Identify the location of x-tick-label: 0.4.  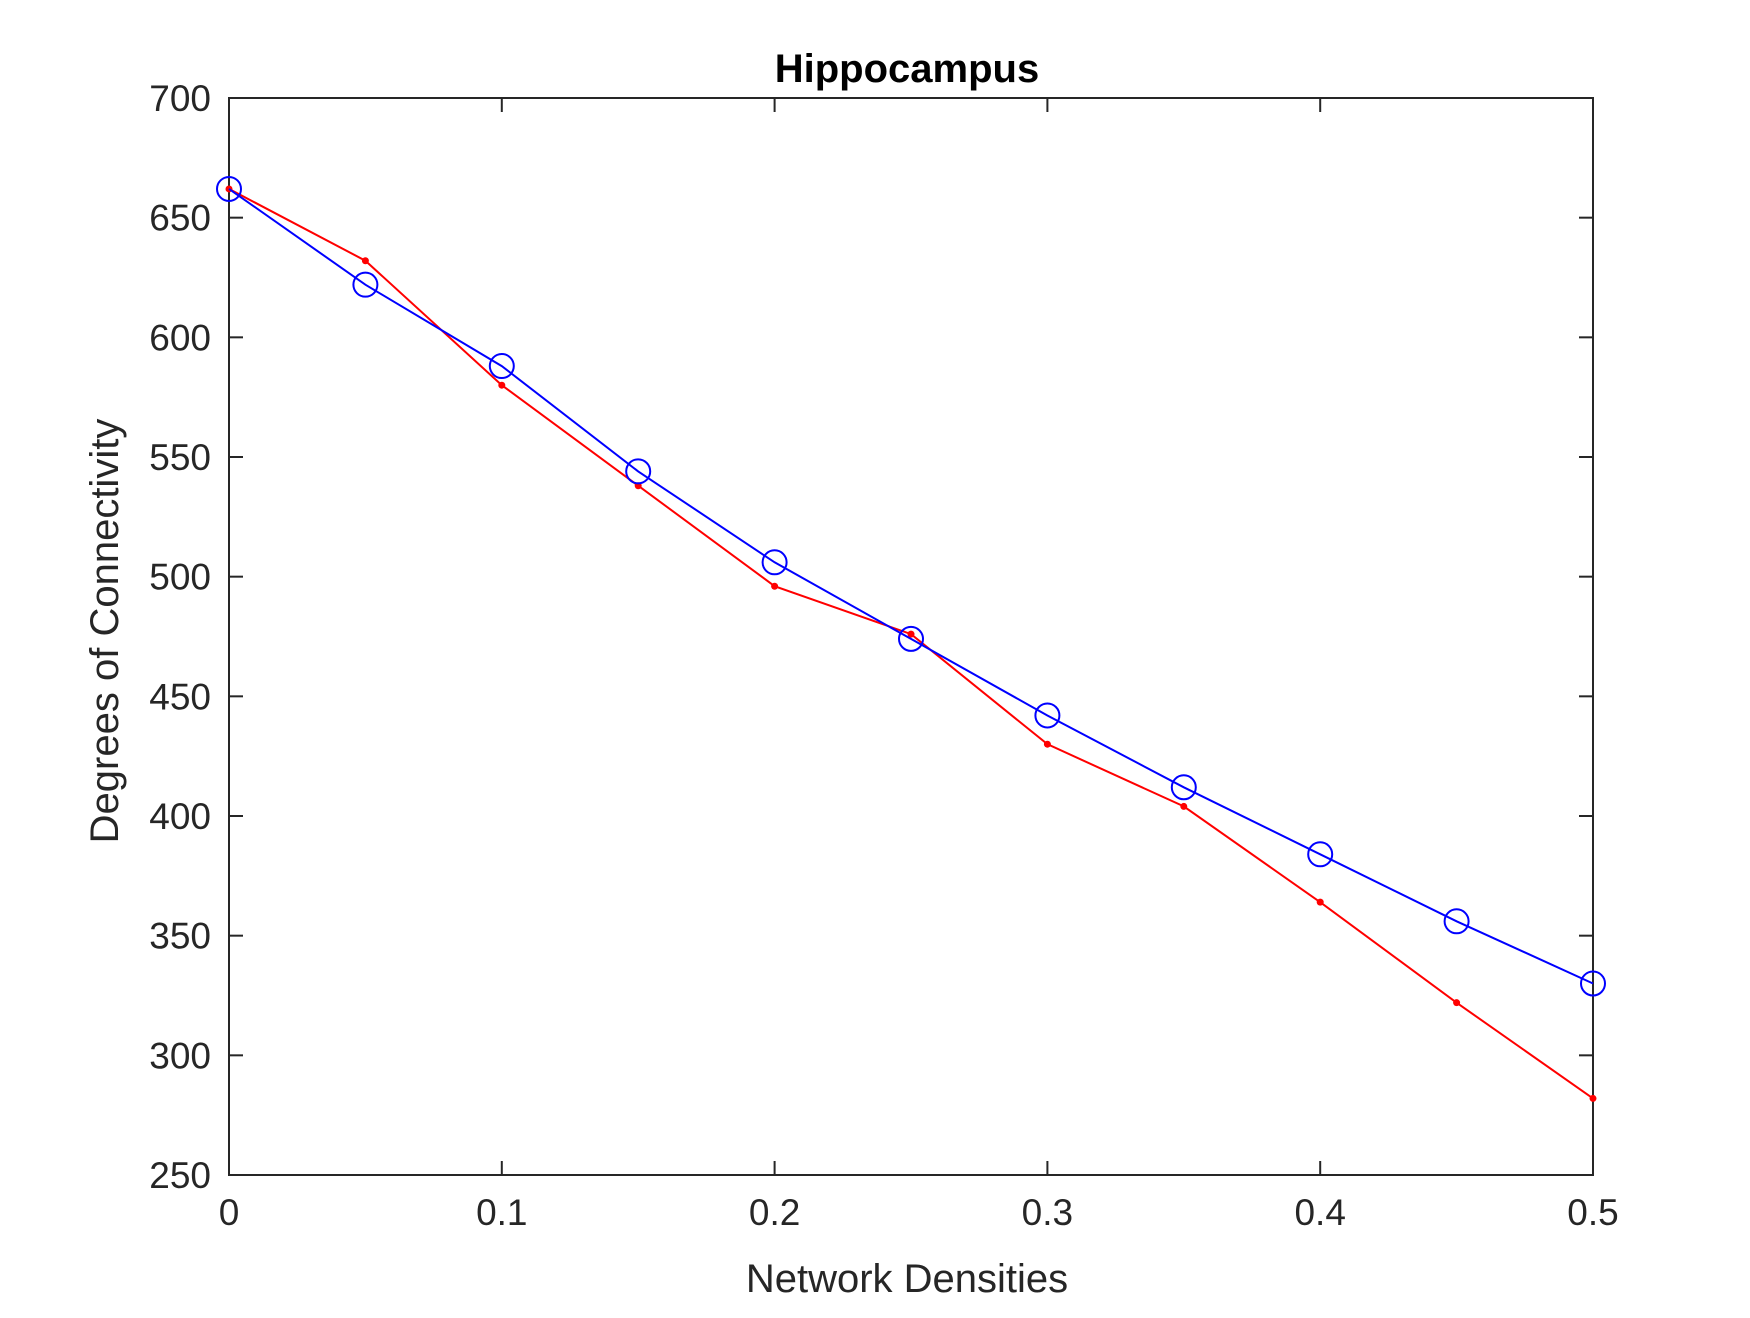
(1319, 1212).